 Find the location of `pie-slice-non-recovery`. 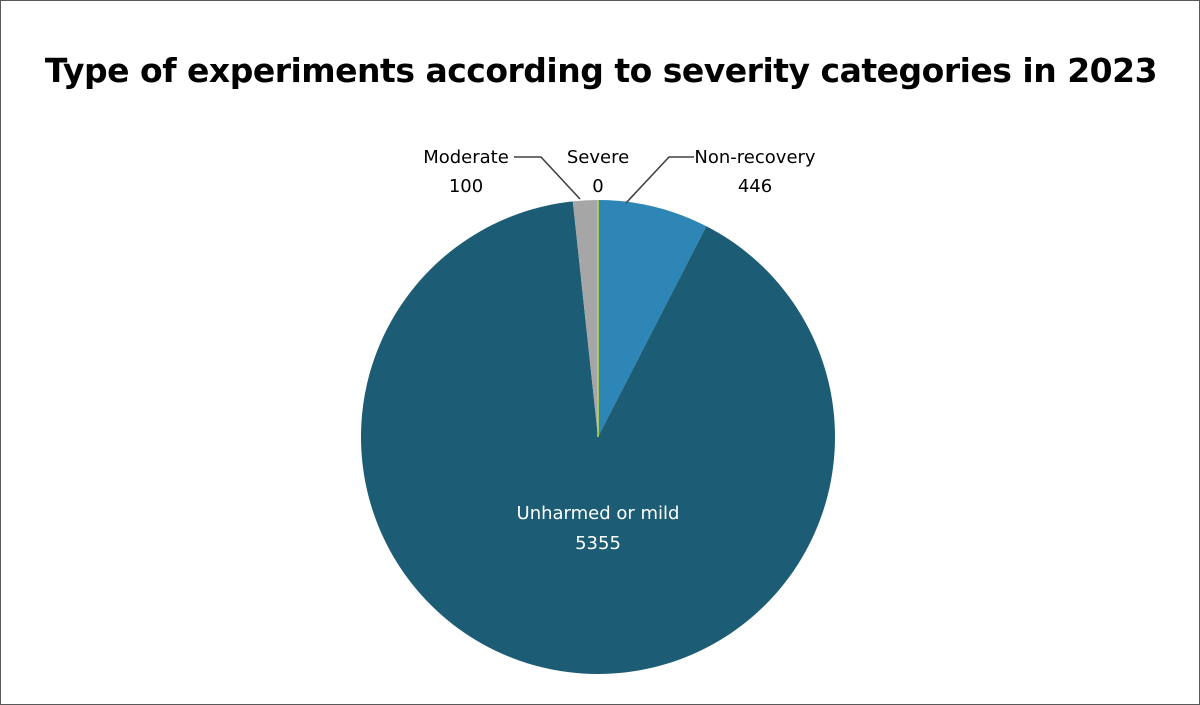

pie-slice-non-recovery is located at coordinates (652, 318).